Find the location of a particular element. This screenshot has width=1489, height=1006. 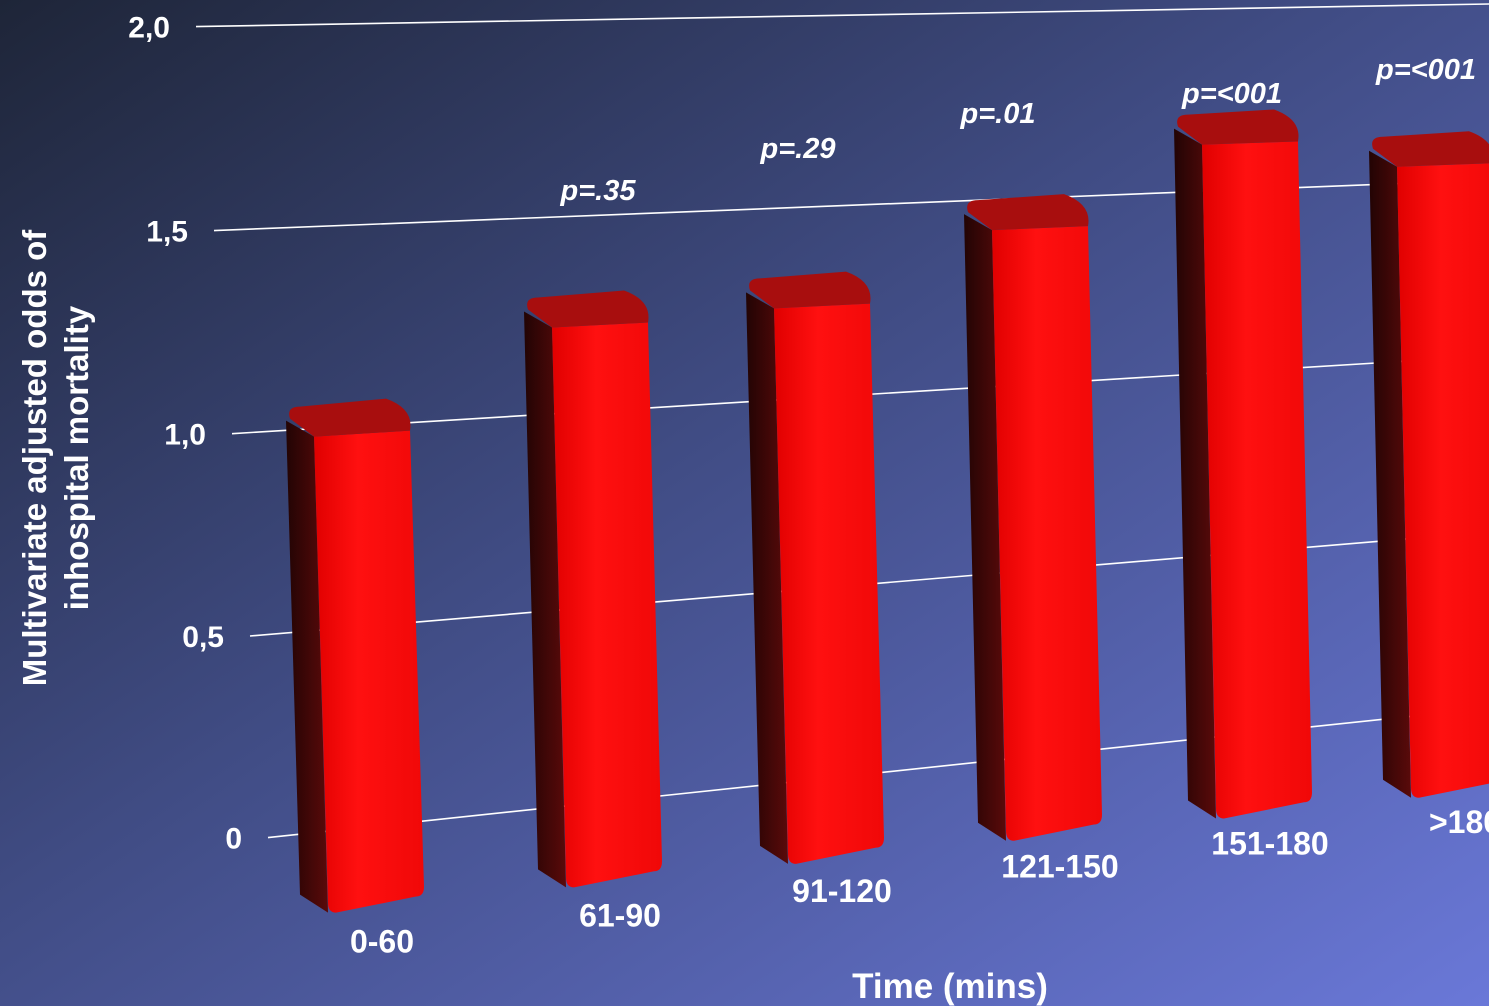

p-value-label: p=.01 is located at coordinates (998, 114).